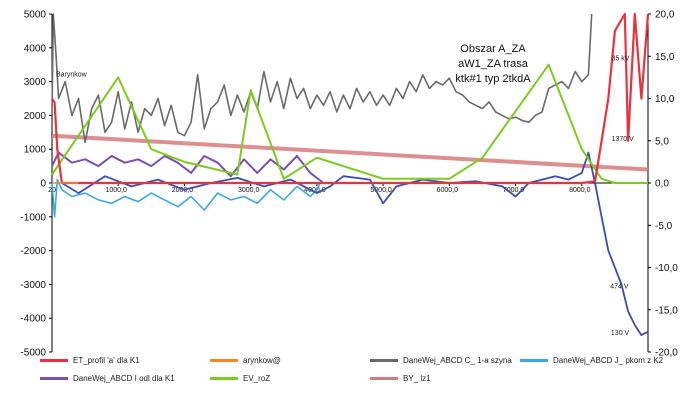 The height and width of the screenshot is (410, 700). Describe the element at coordinates (257, 378) in the screenshot. I see `legend-label: EV_roZ` at that location.